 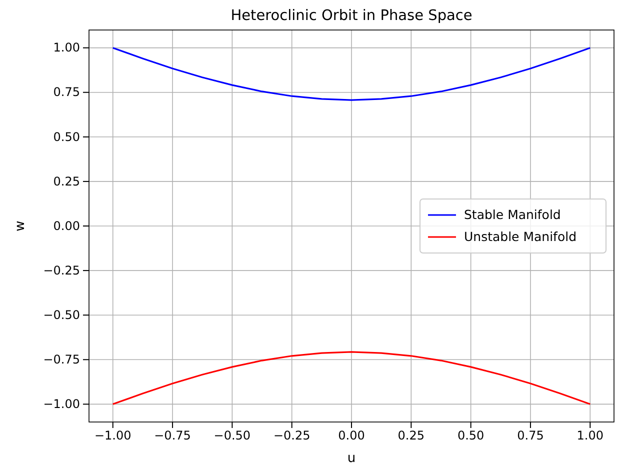 I want to click on legend-label: Unstable Manifold, so click(x=520, y=236).